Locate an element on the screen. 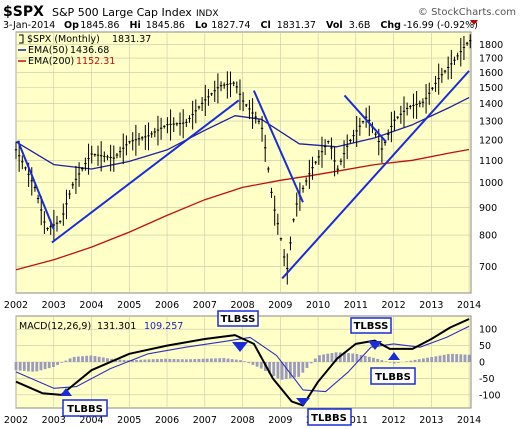 This screenshot has width=520, height=429. legend-ema200-label: EMA(200) is located at coordinates (51, 61).